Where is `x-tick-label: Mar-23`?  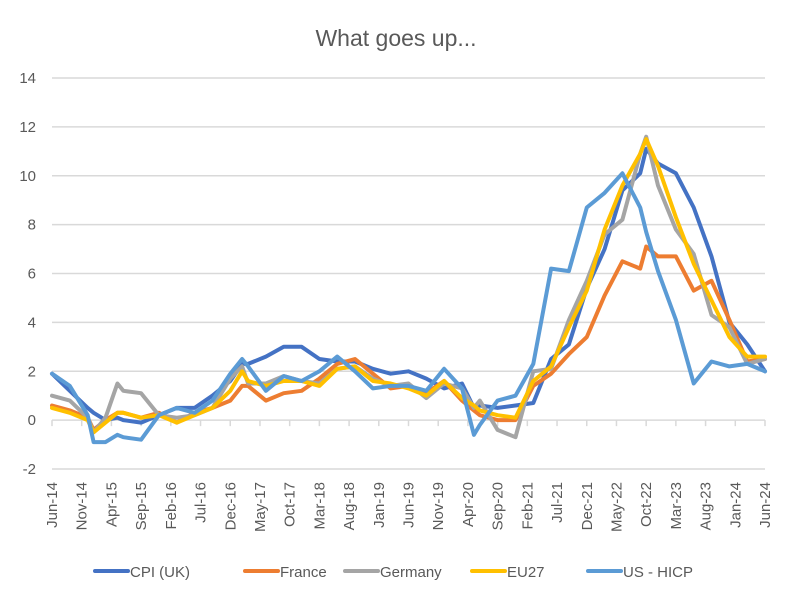
x-tick-label: Mar-23 is located at coordinates (676, 506).